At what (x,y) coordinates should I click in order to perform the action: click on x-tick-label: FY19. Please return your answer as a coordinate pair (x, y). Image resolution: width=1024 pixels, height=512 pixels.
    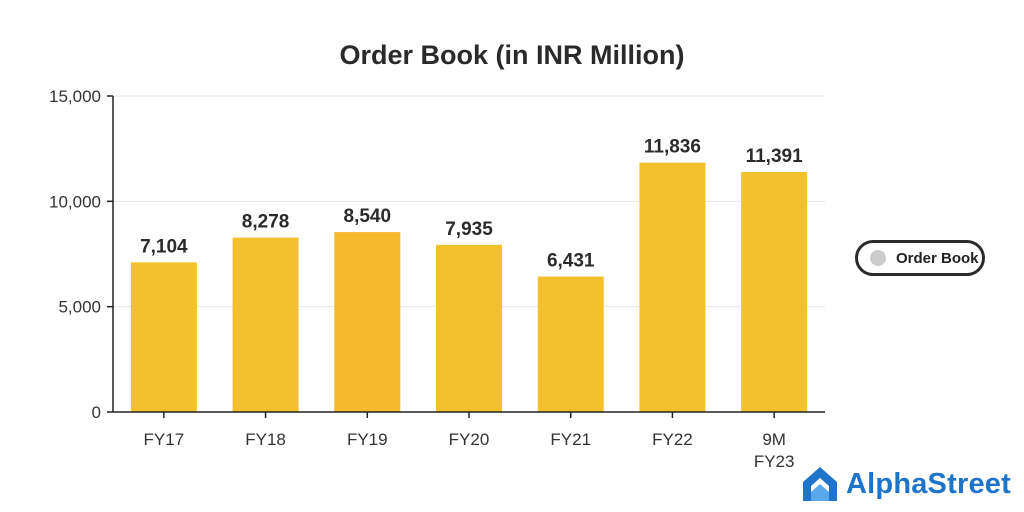
    Looking at the image, I should click on (367, 439).